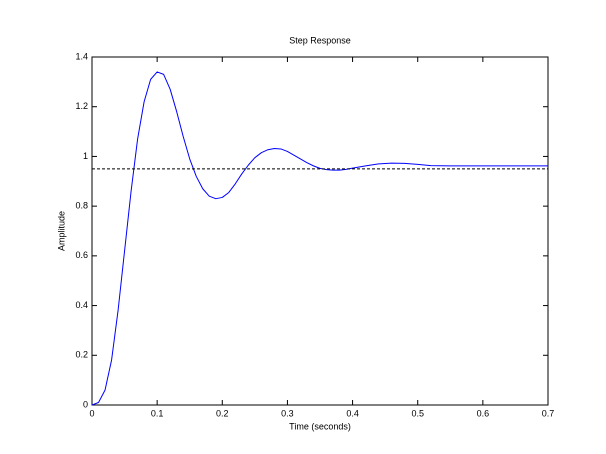 Image resolution: width=606 pixels, height=454 pixels. What do you see at coordinates (320, 40) in the screenshot?
I see `chart-title: Step Response` at bounding box center [320, 40].